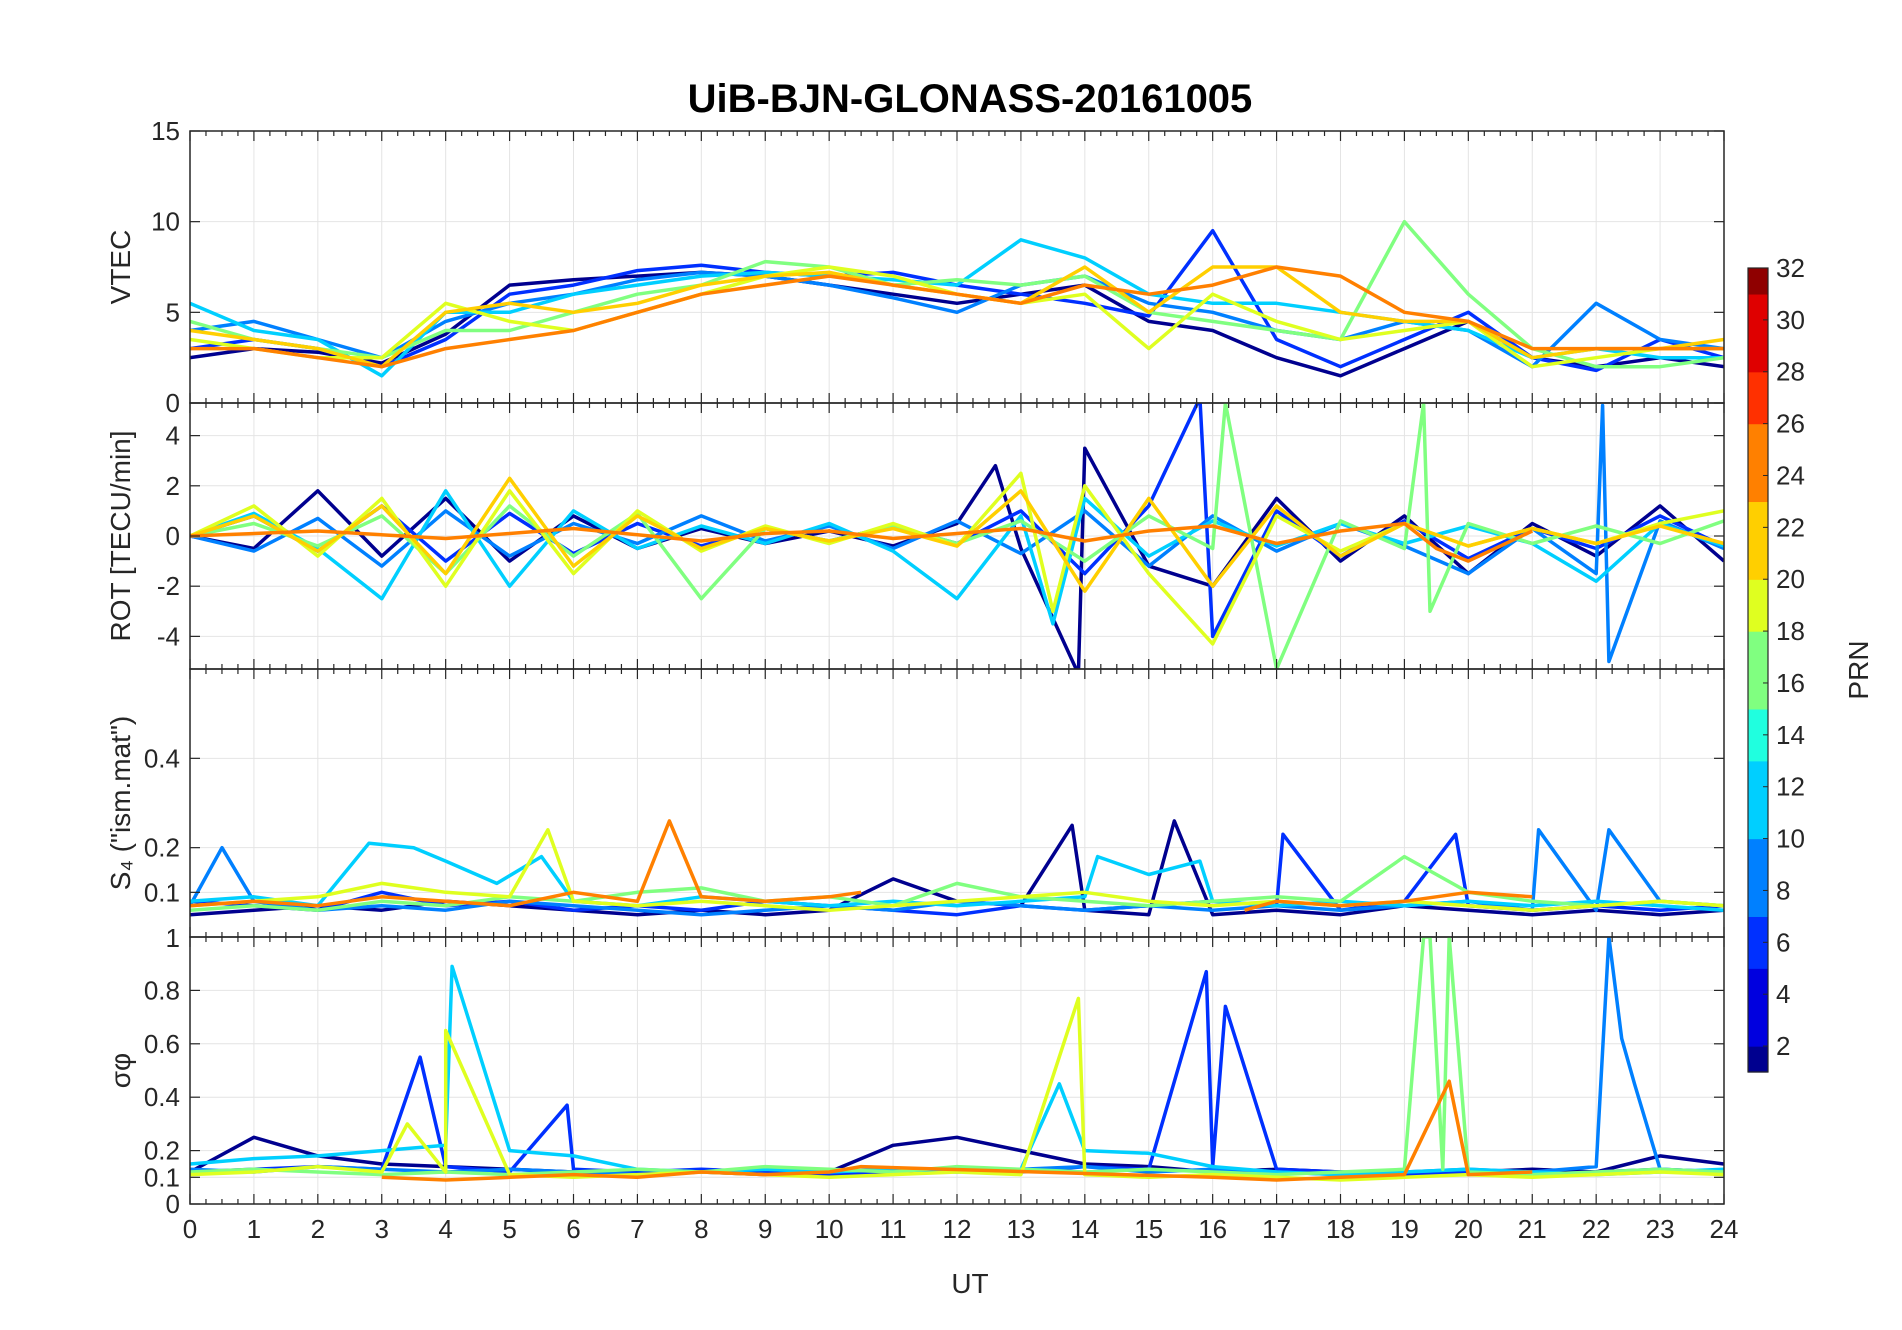 The height and width of the screenshot is (1330, 1902). Describe the element at coordinates (382, 1229) in the screenshot. I see `x-tick-label: 3` at that location.